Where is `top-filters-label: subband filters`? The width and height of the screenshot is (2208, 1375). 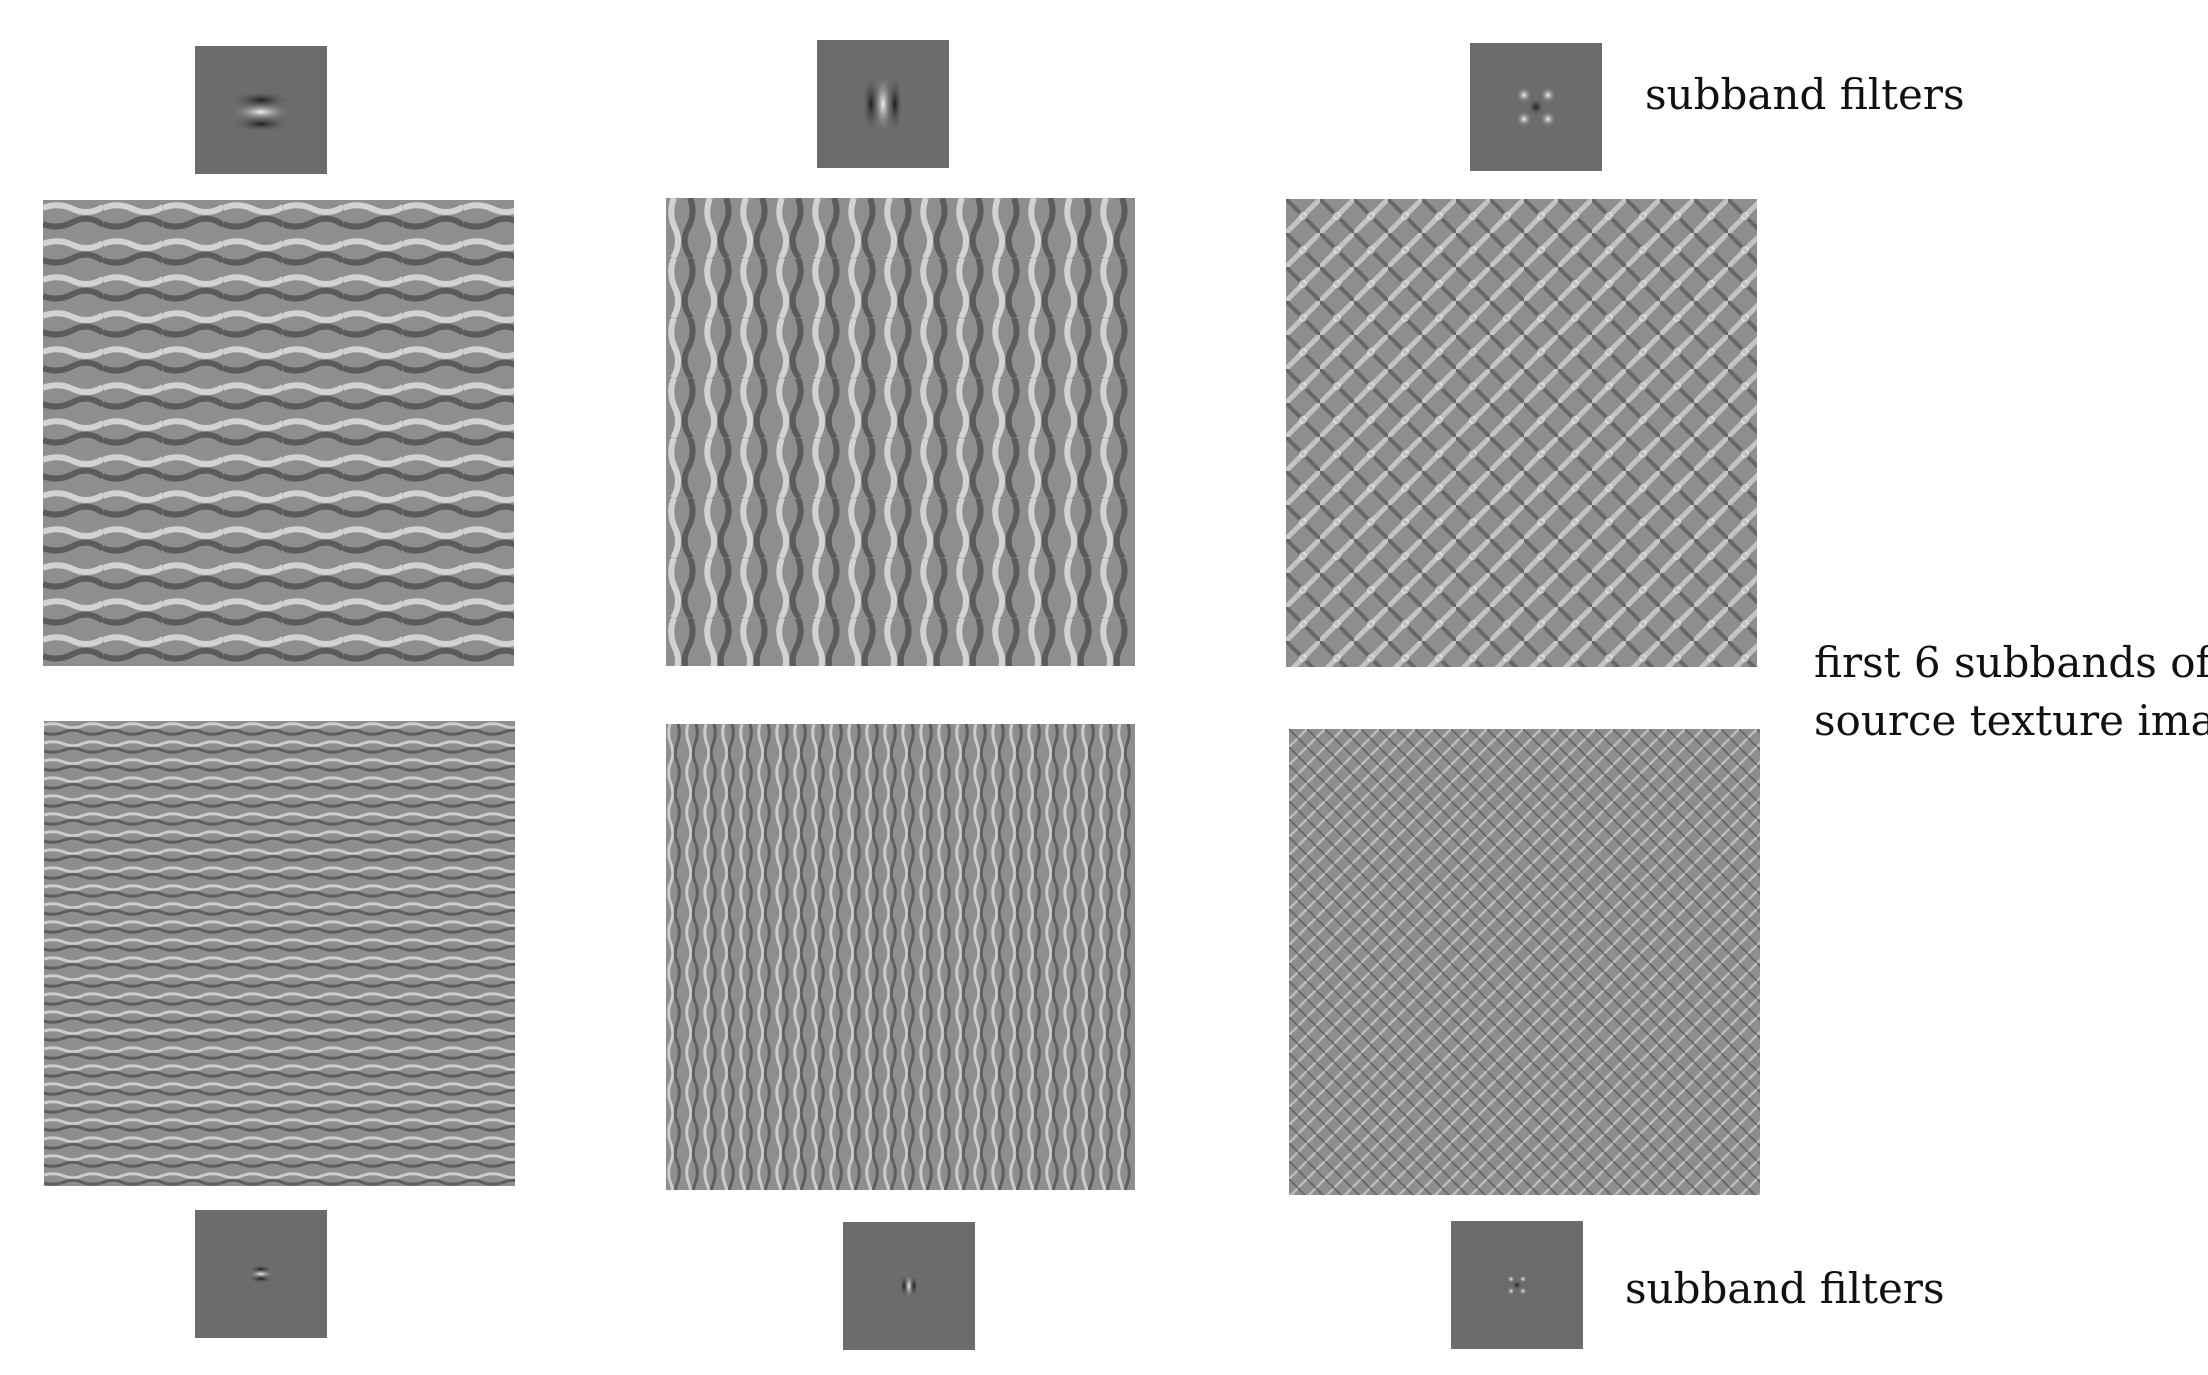 top-filters-label: subband filters is located at coordinates (1805, 94).